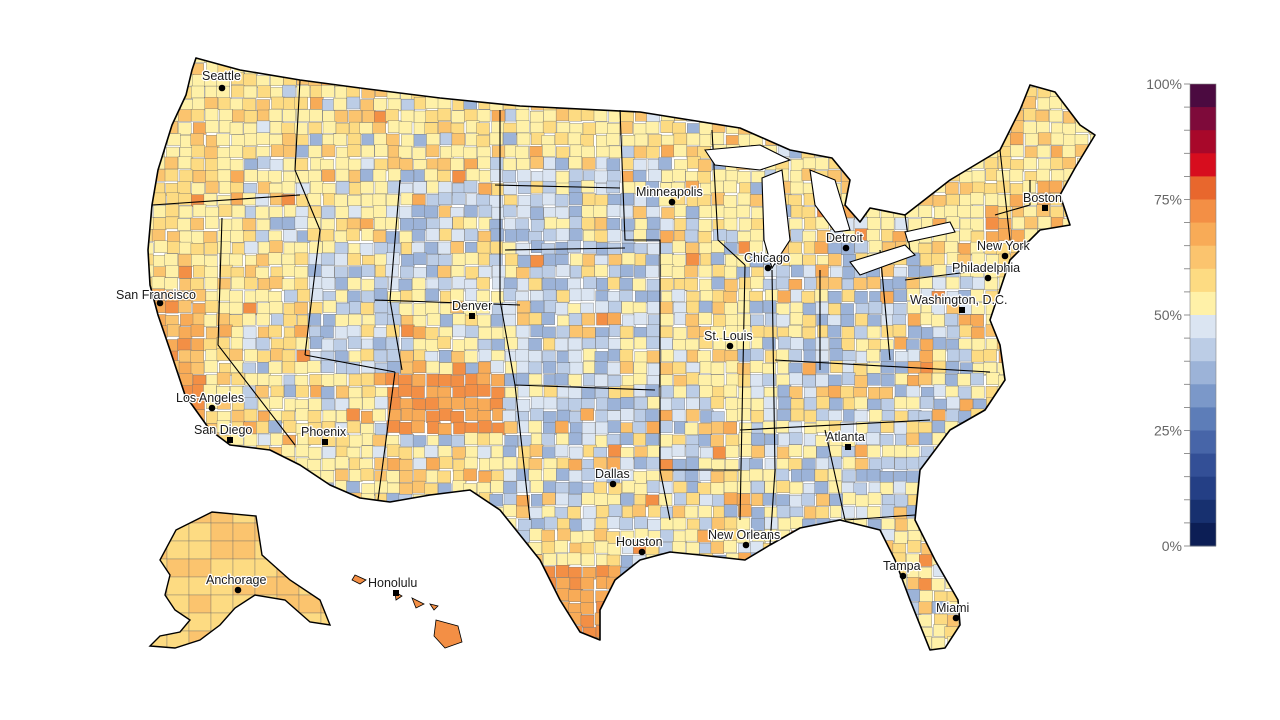 This screenshot has height=720, width=1280. I want to click on city-label: Philadelphia, so click(986, 268).